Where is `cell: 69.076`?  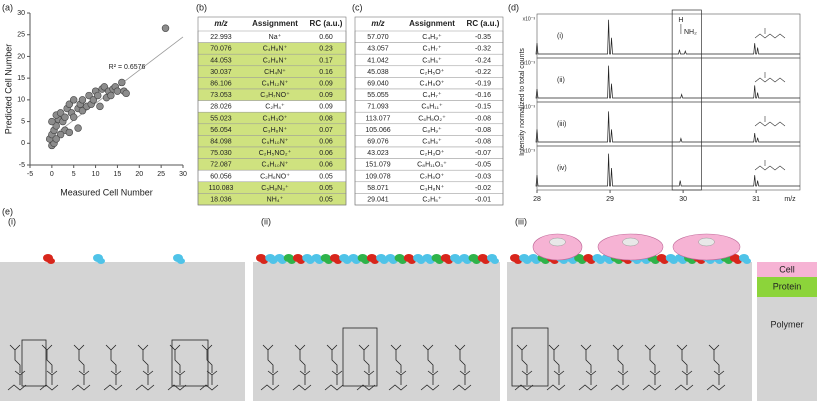
cell: 69.076 is located at coordinates (378, 142).